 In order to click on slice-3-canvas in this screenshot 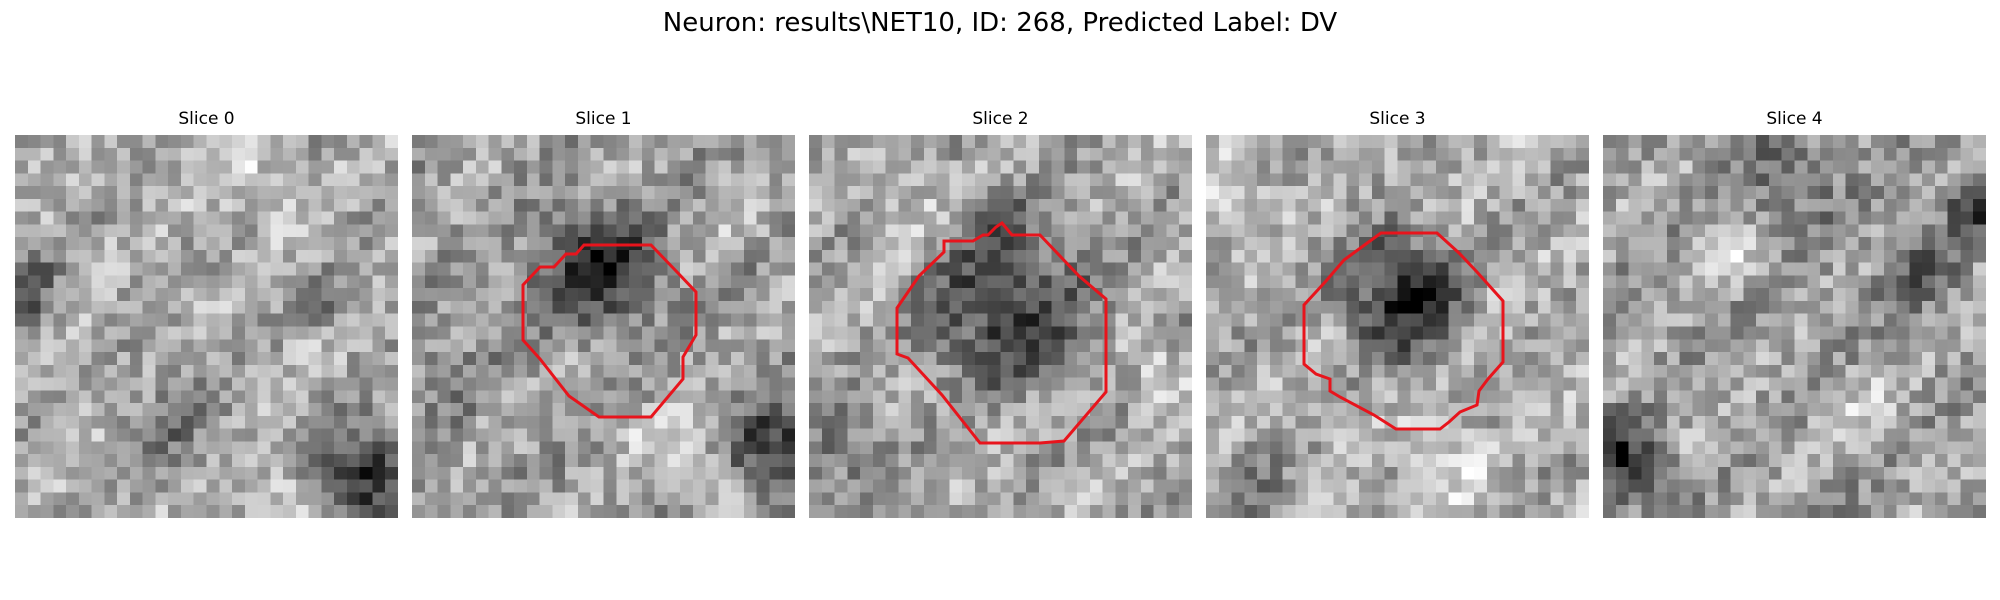, I will do `click(1397, 326)`.